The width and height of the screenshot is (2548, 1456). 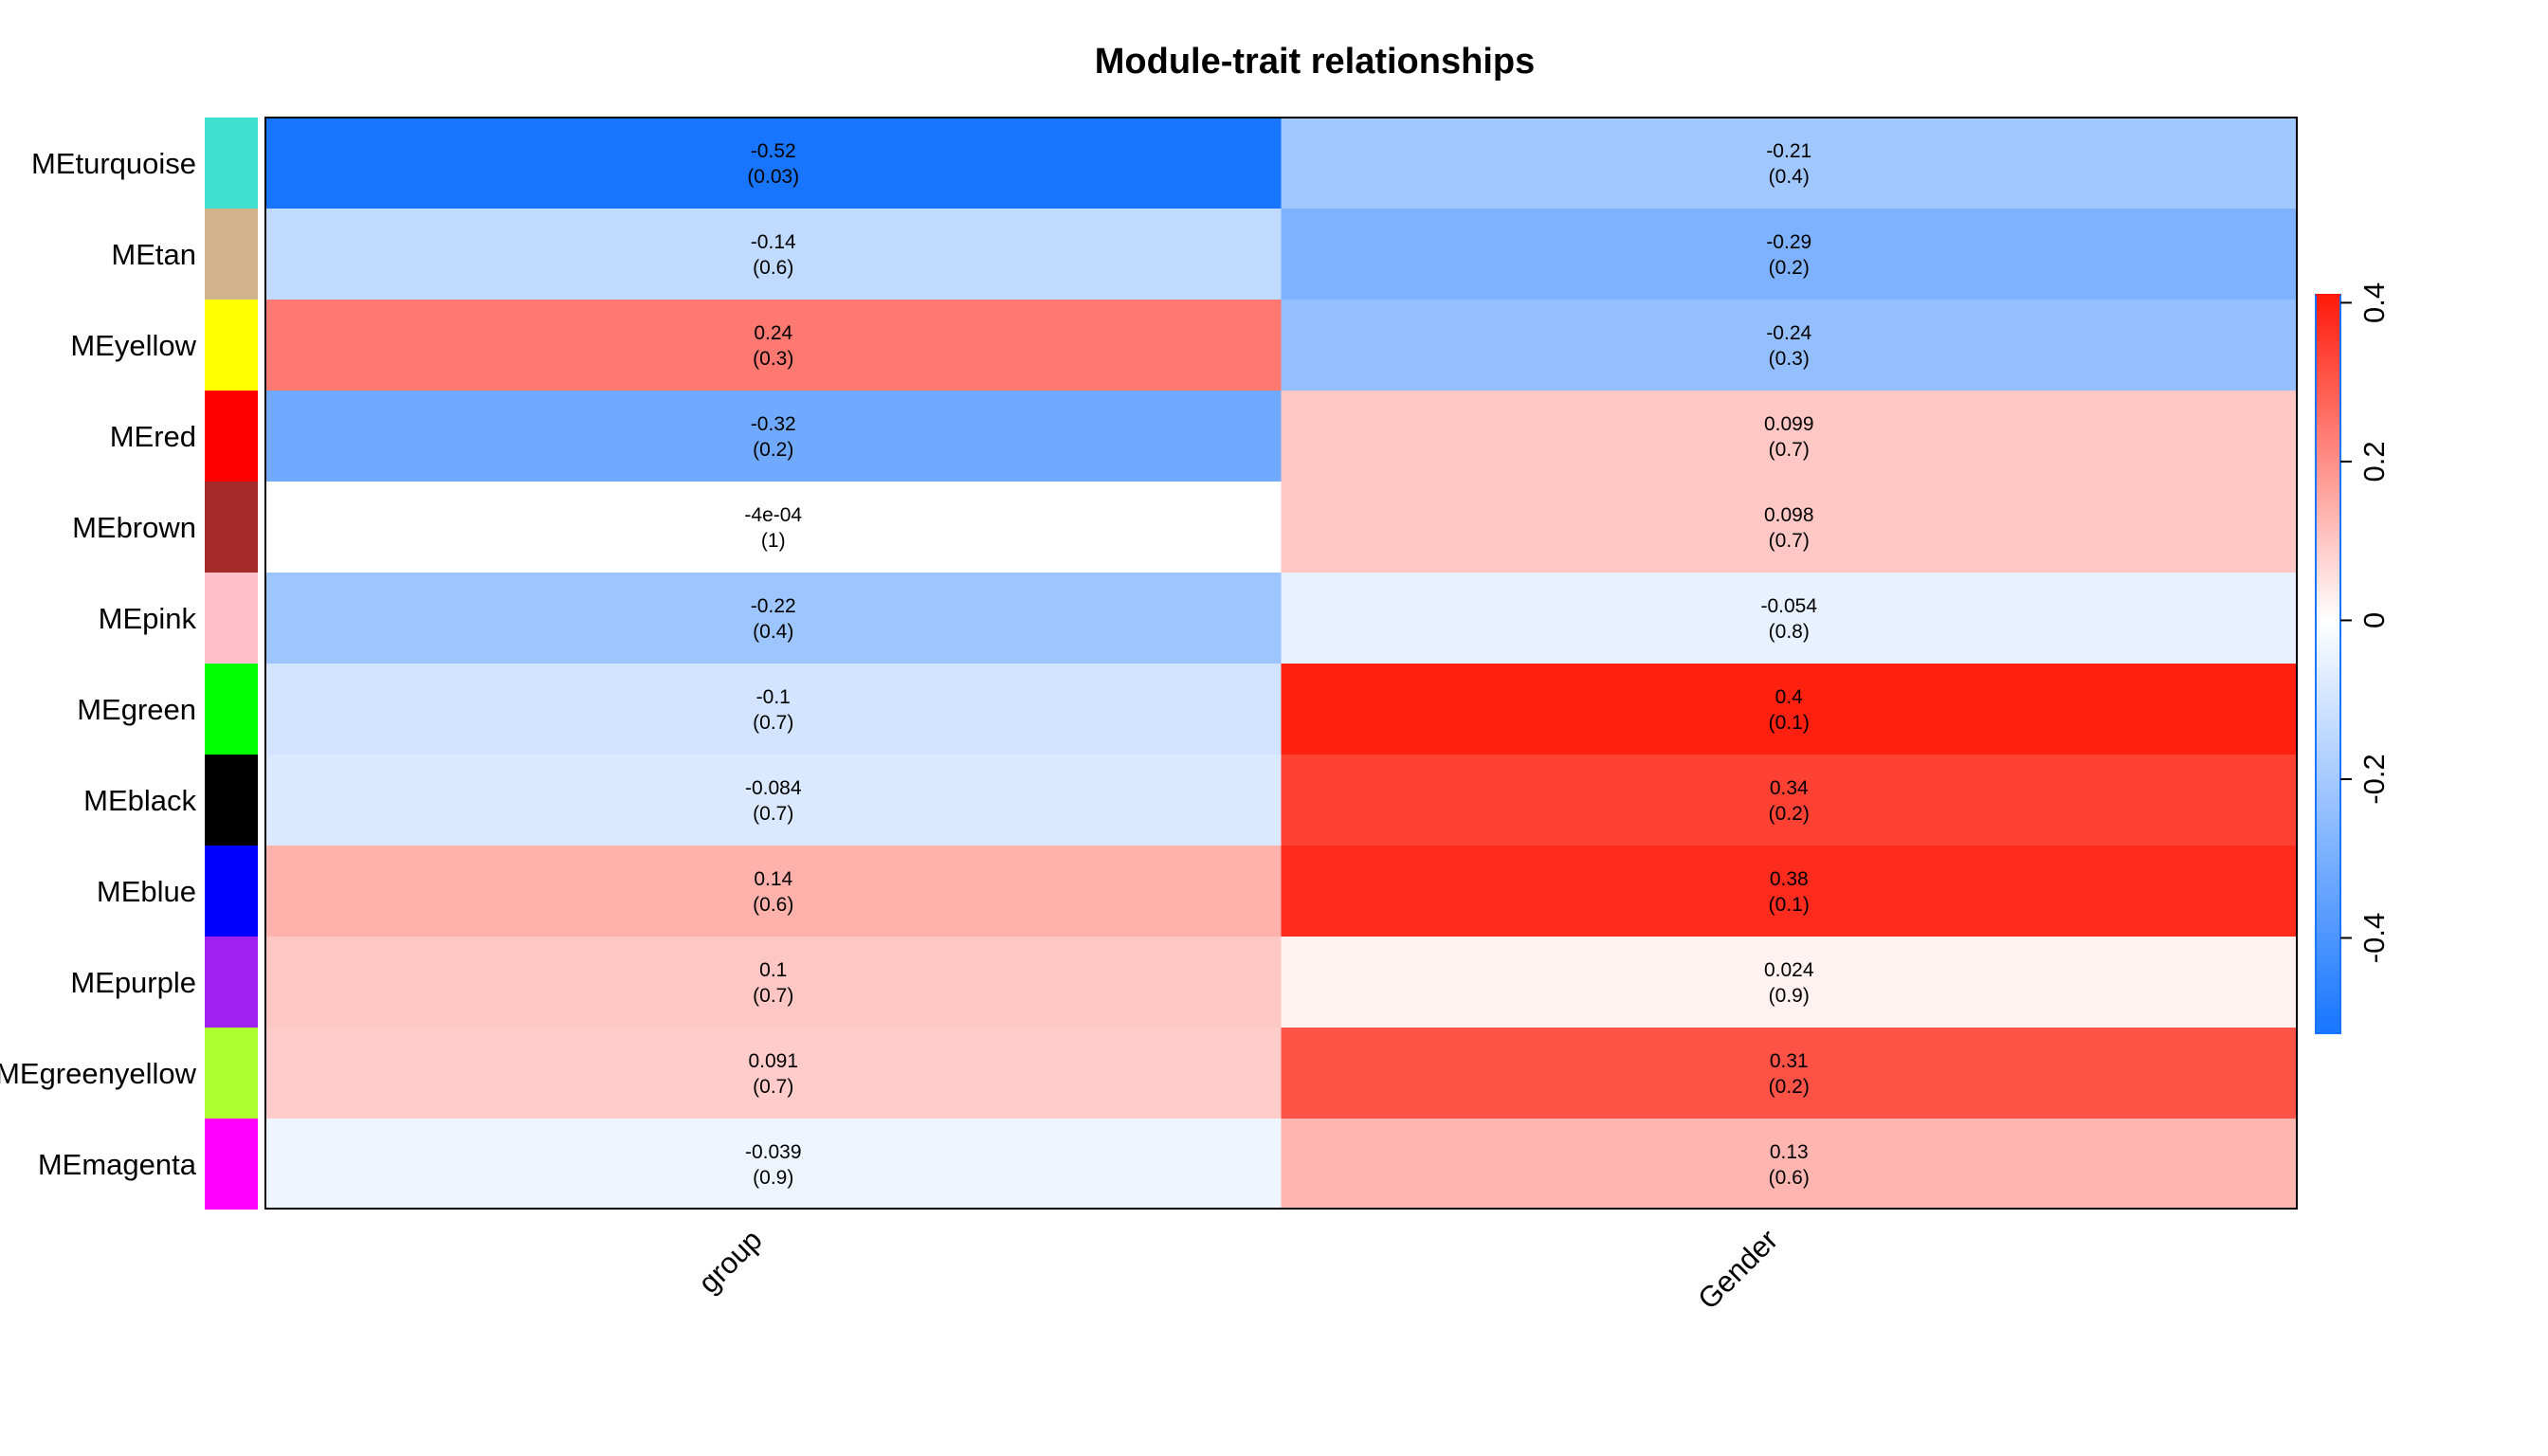 What do you see at coordinates (1789, 970) in the screenshot?
I see `cell-correlation-label: 0.024` at bounding box center [1789, 970].